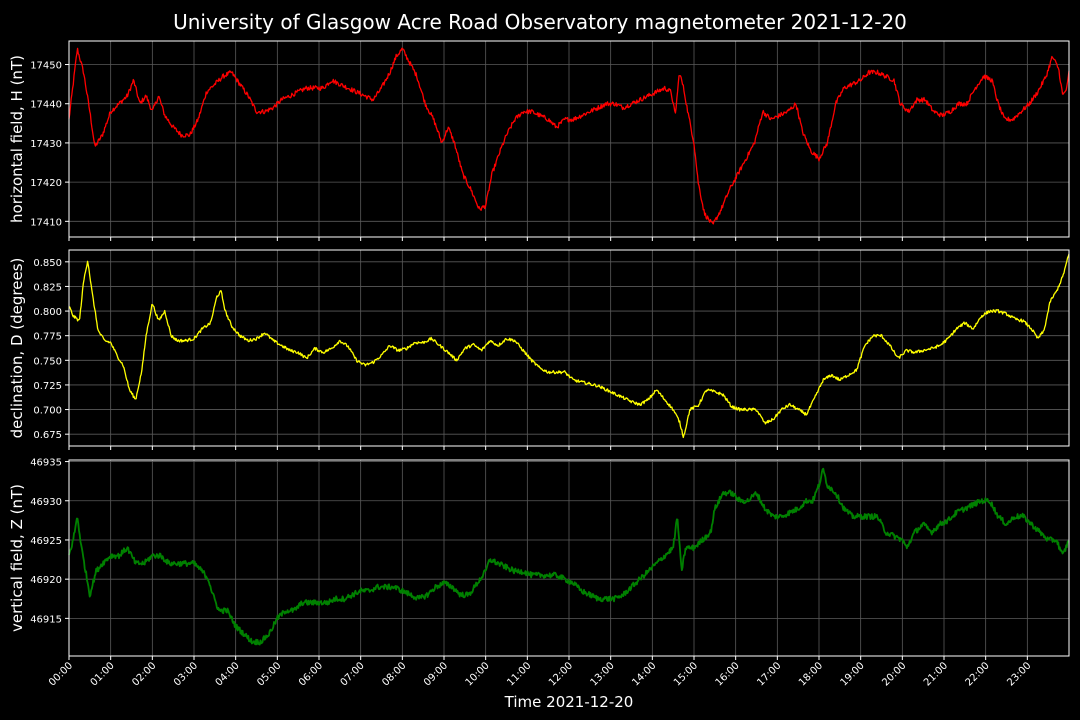 The width and height of the screenshot is (1080, 720). I want to click on y-tick-label: 0.675, so click(47, 435).